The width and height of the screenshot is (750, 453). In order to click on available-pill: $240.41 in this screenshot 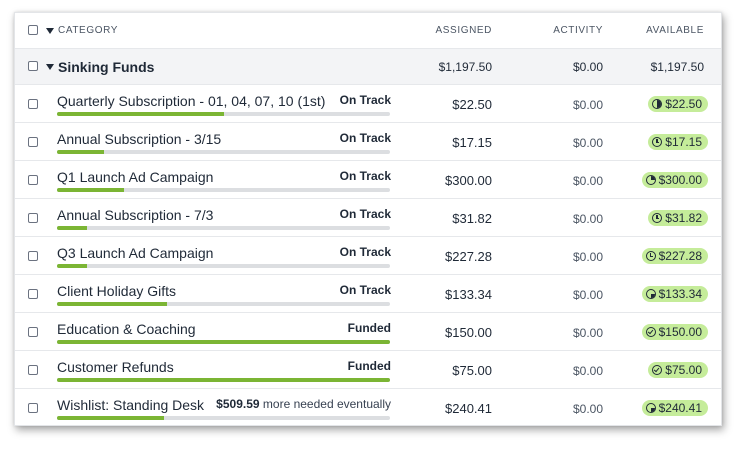, I will do `click(674, 408)`.